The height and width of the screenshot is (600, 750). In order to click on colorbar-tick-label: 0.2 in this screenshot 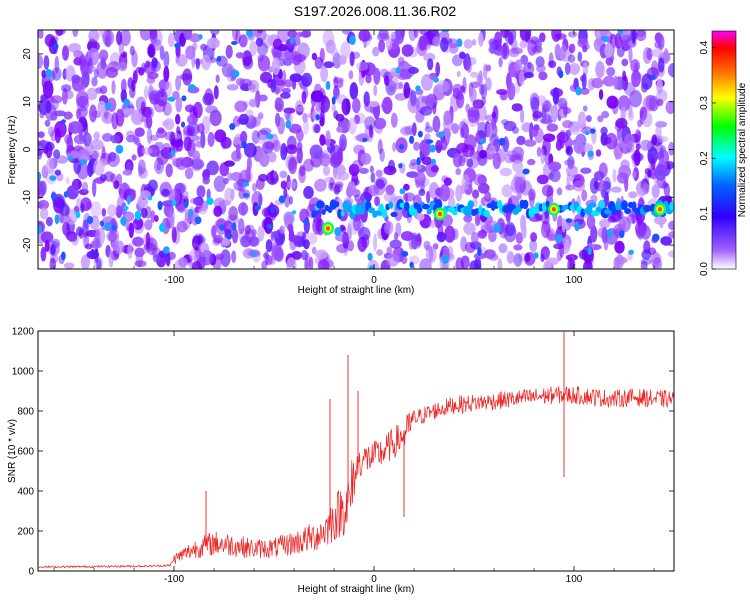, I will do `click(704, 158)`.